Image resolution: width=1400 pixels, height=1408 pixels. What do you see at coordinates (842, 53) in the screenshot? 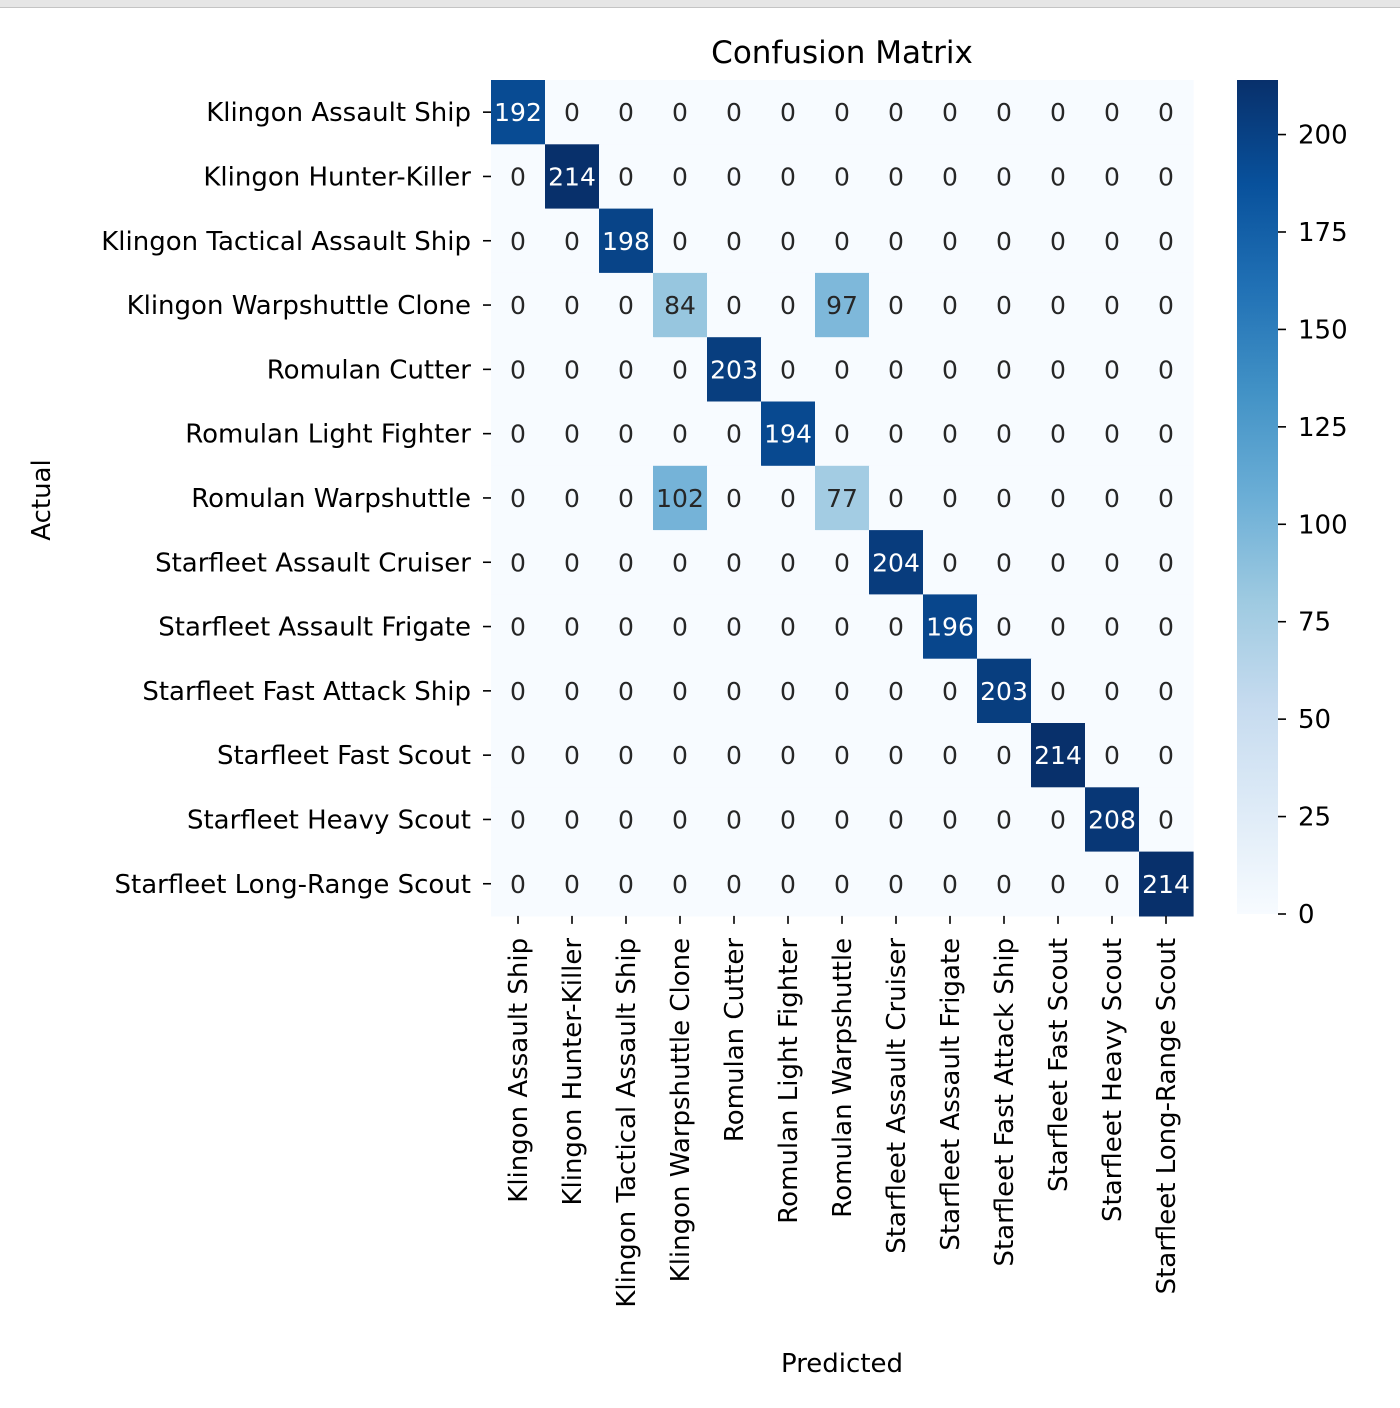
I see `chart-title: Confusion Matrix` at bounding box center [842, 53].